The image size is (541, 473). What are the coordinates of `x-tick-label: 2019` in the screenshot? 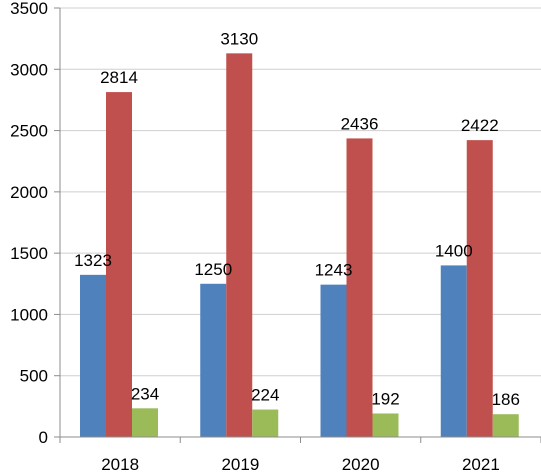 It's located at (240, 464).